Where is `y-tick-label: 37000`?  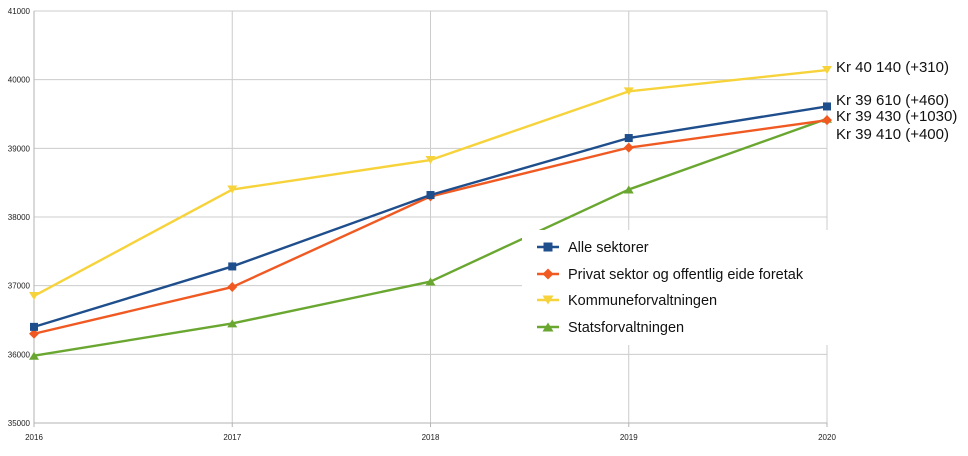
y-tick-label: 37000 is located at coordinates (19, 286).